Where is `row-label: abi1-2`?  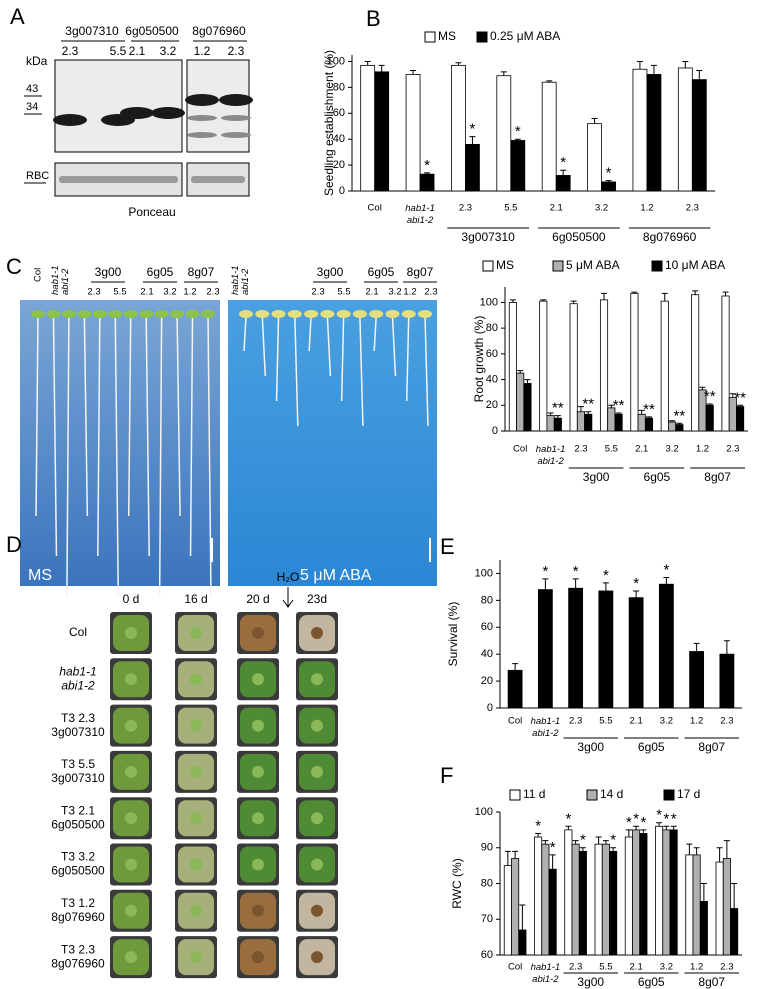
row-label: abi1-2 is located at coordinates (78, 685).